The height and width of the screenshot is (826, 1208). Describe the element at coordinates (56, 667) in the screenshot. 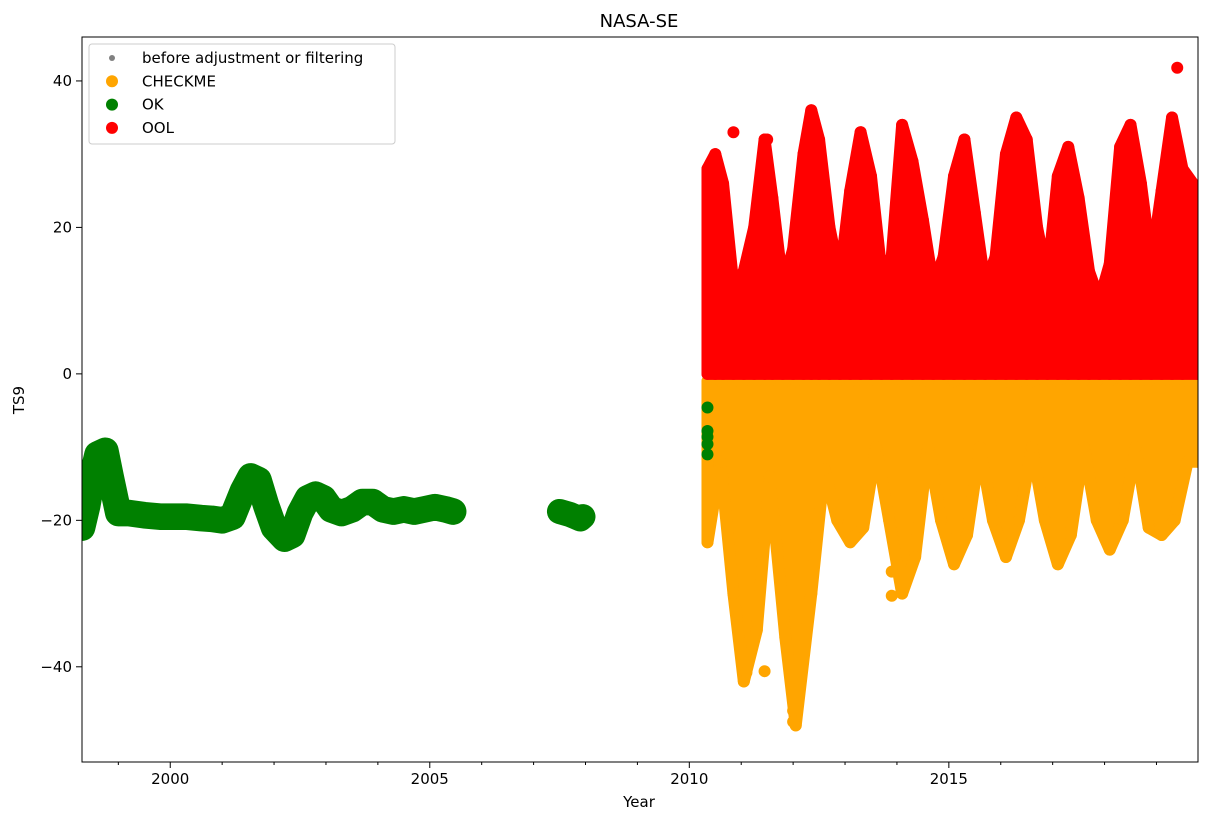

I see `y-tick-label: −40` at that location.